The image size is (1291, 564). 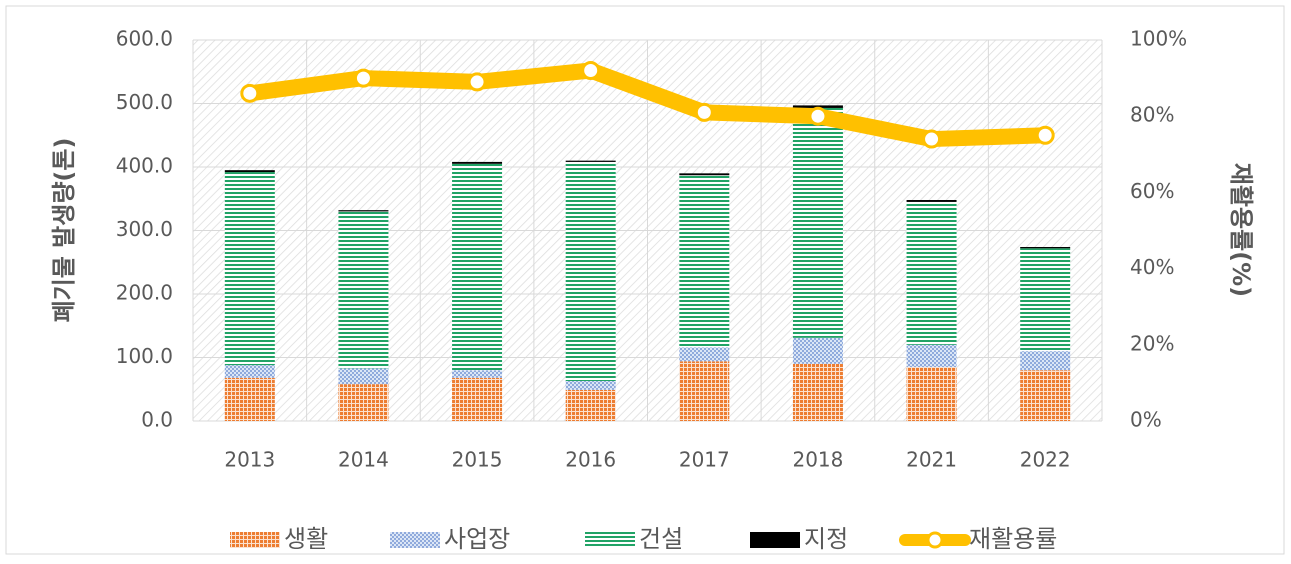 I want to click on legend-label: 재활용률, so click(x=1013, y=539).